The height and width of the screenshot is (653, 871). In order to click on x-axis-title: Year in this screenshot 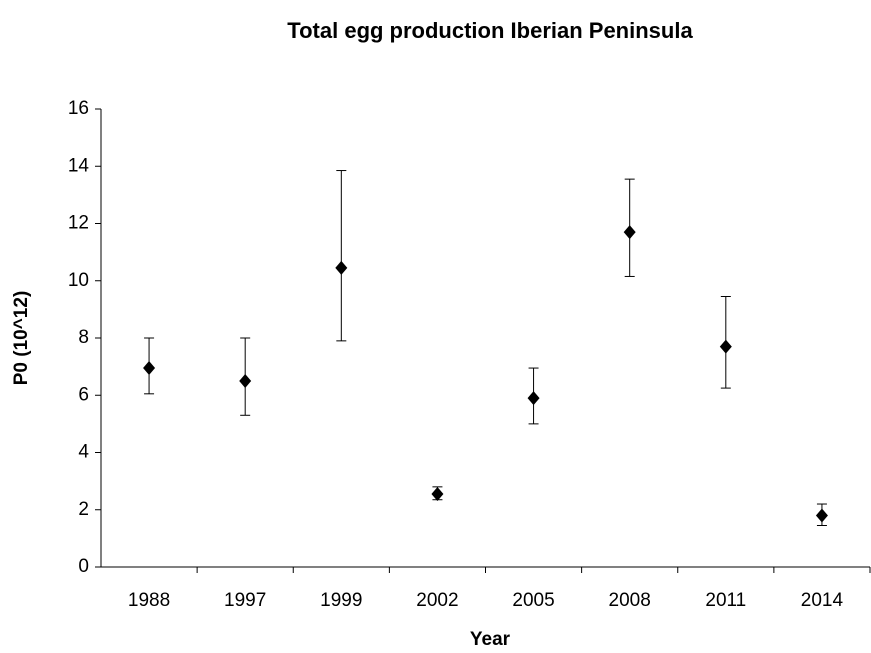, I will do `click(490, 639)`.